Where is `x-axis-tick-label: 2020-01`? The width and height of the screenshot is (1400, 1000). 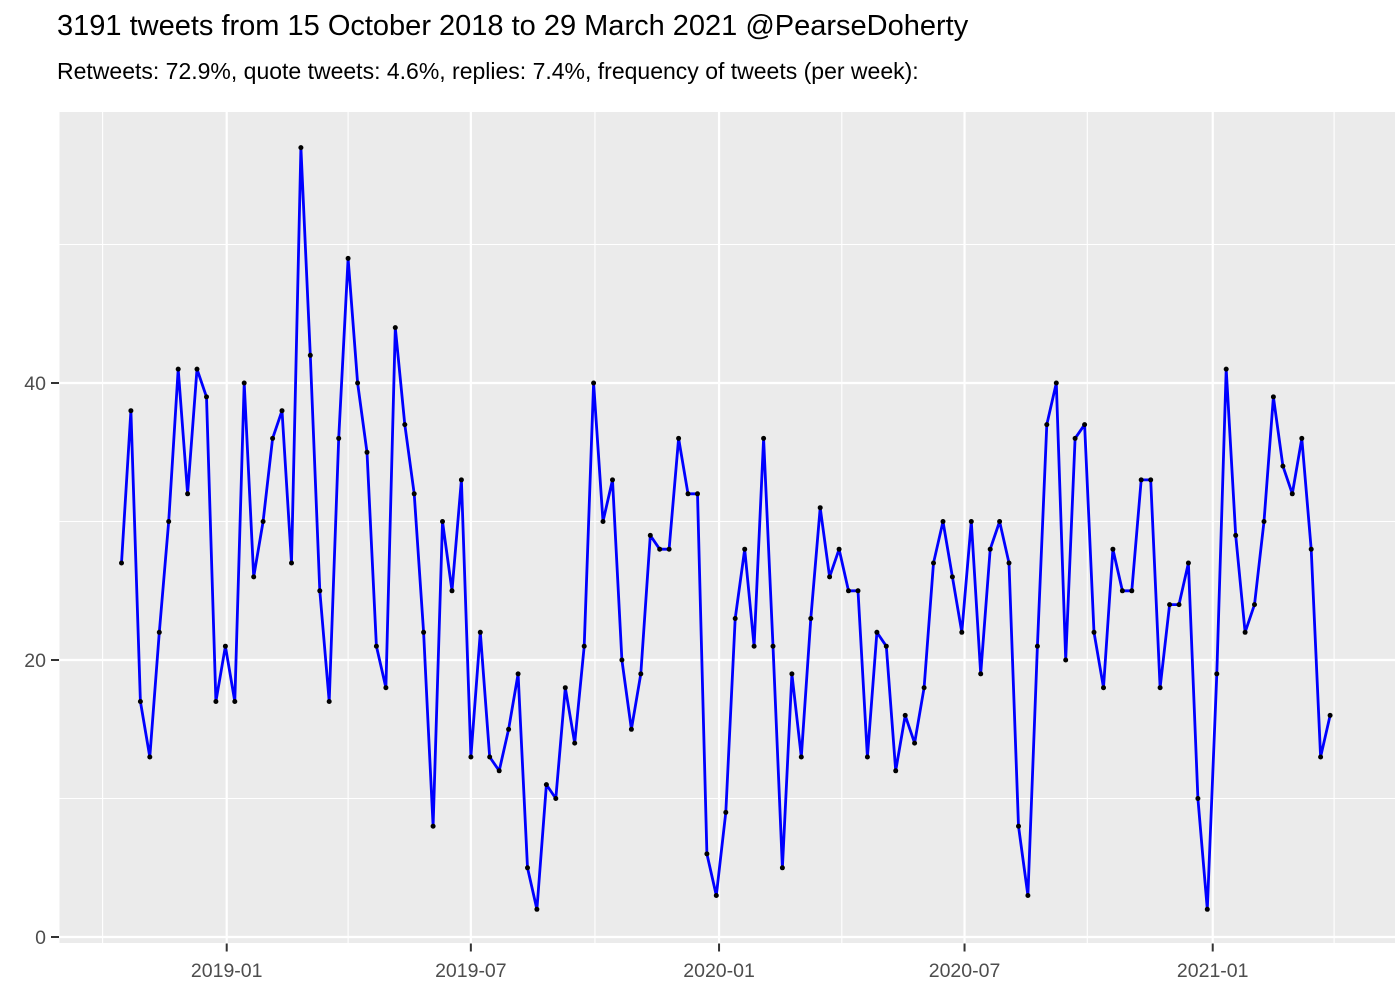 x-axis-tick-label: 2020-01 is located at coordinates (719, 971).